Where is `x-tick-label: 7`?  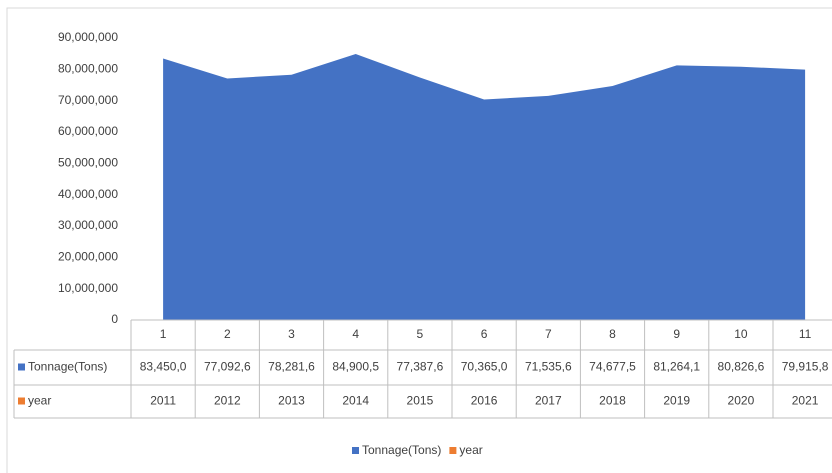 x-tick-label: 7 is located at coordinates (548, 334).